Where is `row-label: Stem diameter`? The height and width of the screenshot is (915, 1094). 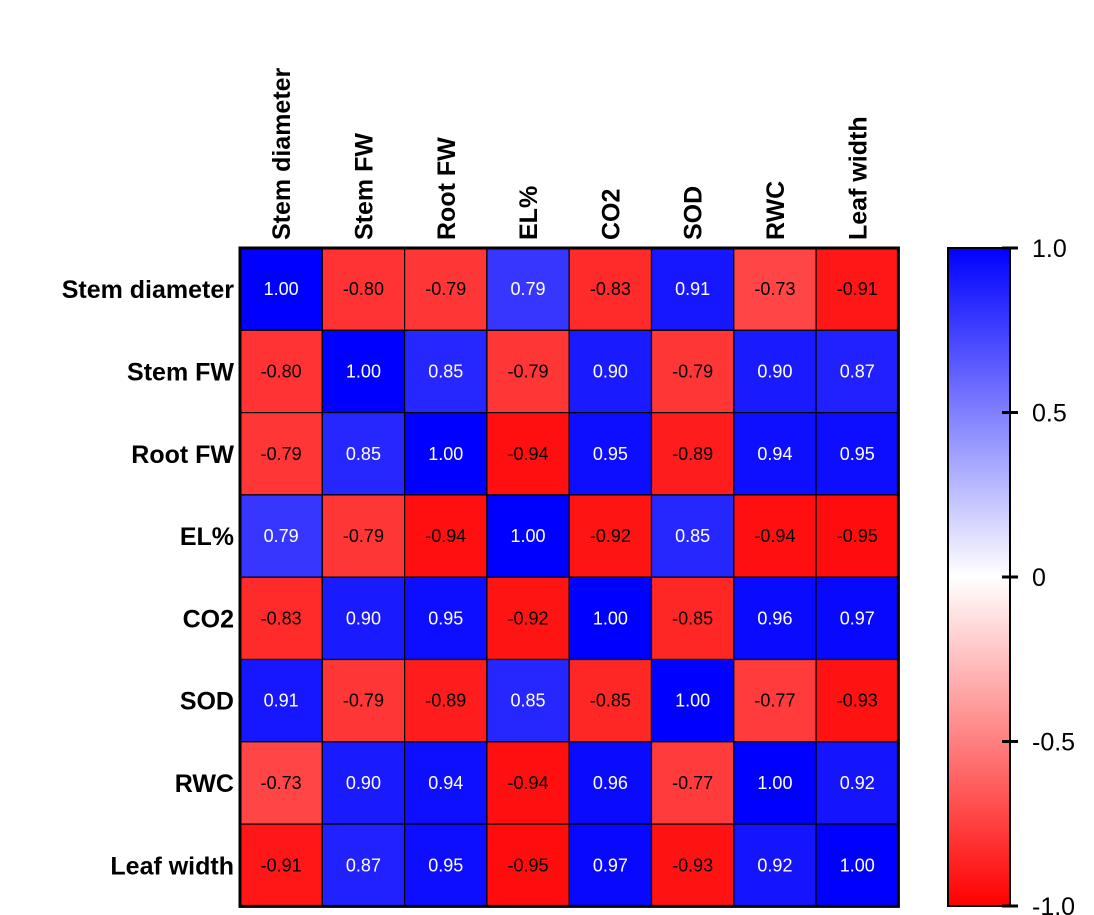 row-label: Stem diameter is located at coordinates (148, 290).